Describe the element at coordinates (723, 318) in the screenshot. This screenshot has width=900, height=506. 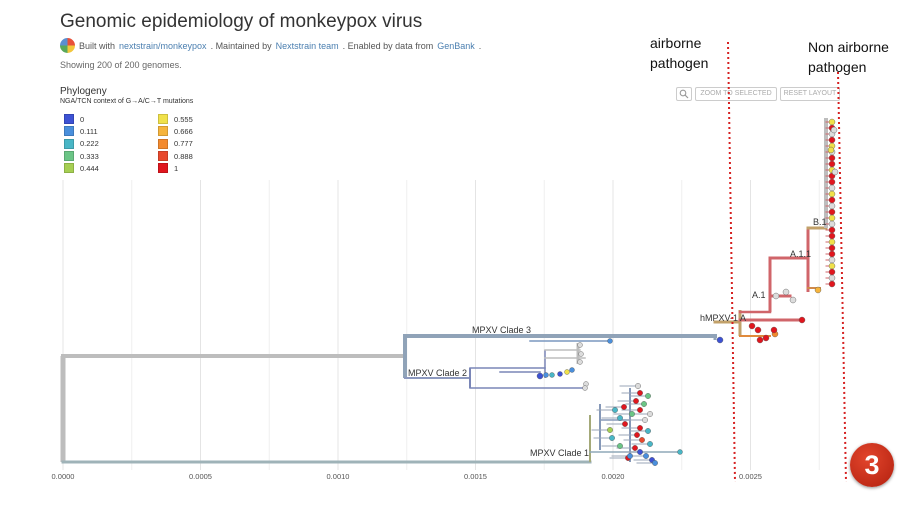
I see `clade-label-hmpxv: hMPXV-1 A` at that location.